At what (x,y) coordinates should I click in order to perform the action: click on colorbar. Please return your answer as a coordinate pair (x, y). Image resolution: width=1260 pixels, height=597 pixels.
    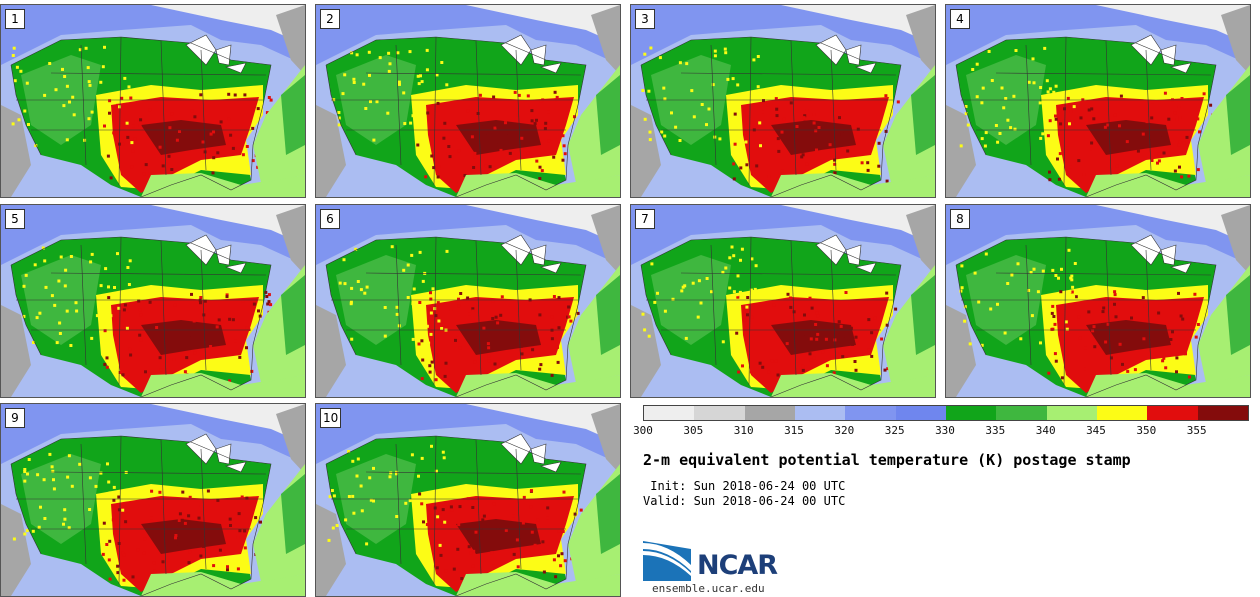
    Looking at the image, I should click on (946, 413).